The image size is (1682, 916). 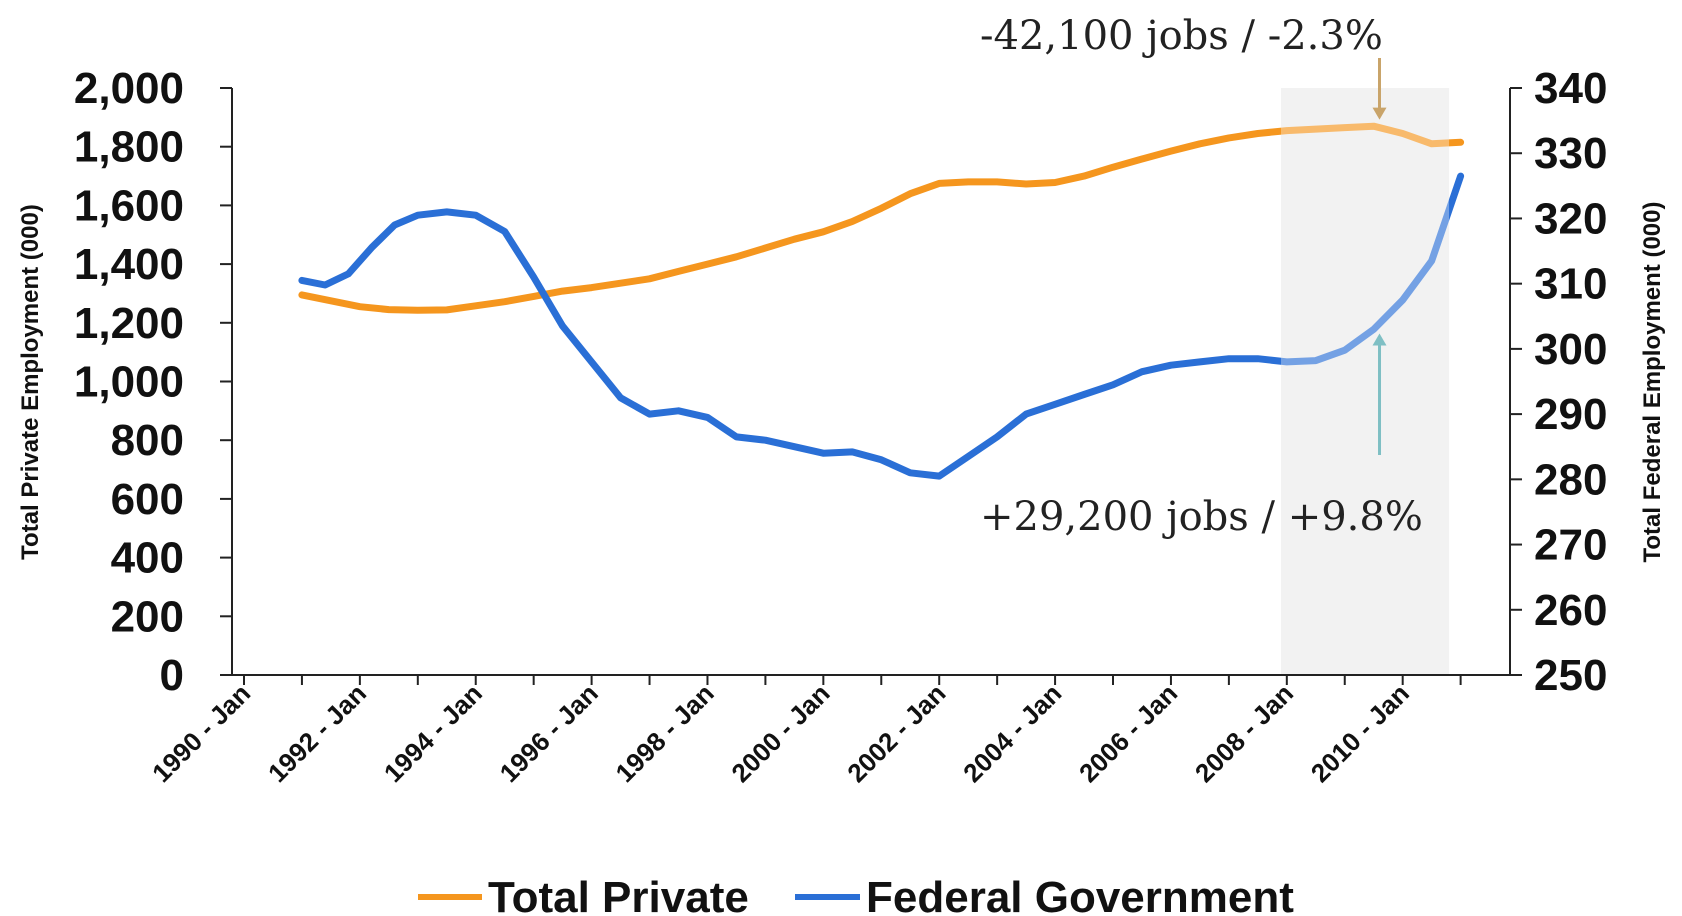 What do you see at coordinates (129, 147) in the screenshot?
I see `left-y-tick-label: 1,800` at bounding box center [129, 147].